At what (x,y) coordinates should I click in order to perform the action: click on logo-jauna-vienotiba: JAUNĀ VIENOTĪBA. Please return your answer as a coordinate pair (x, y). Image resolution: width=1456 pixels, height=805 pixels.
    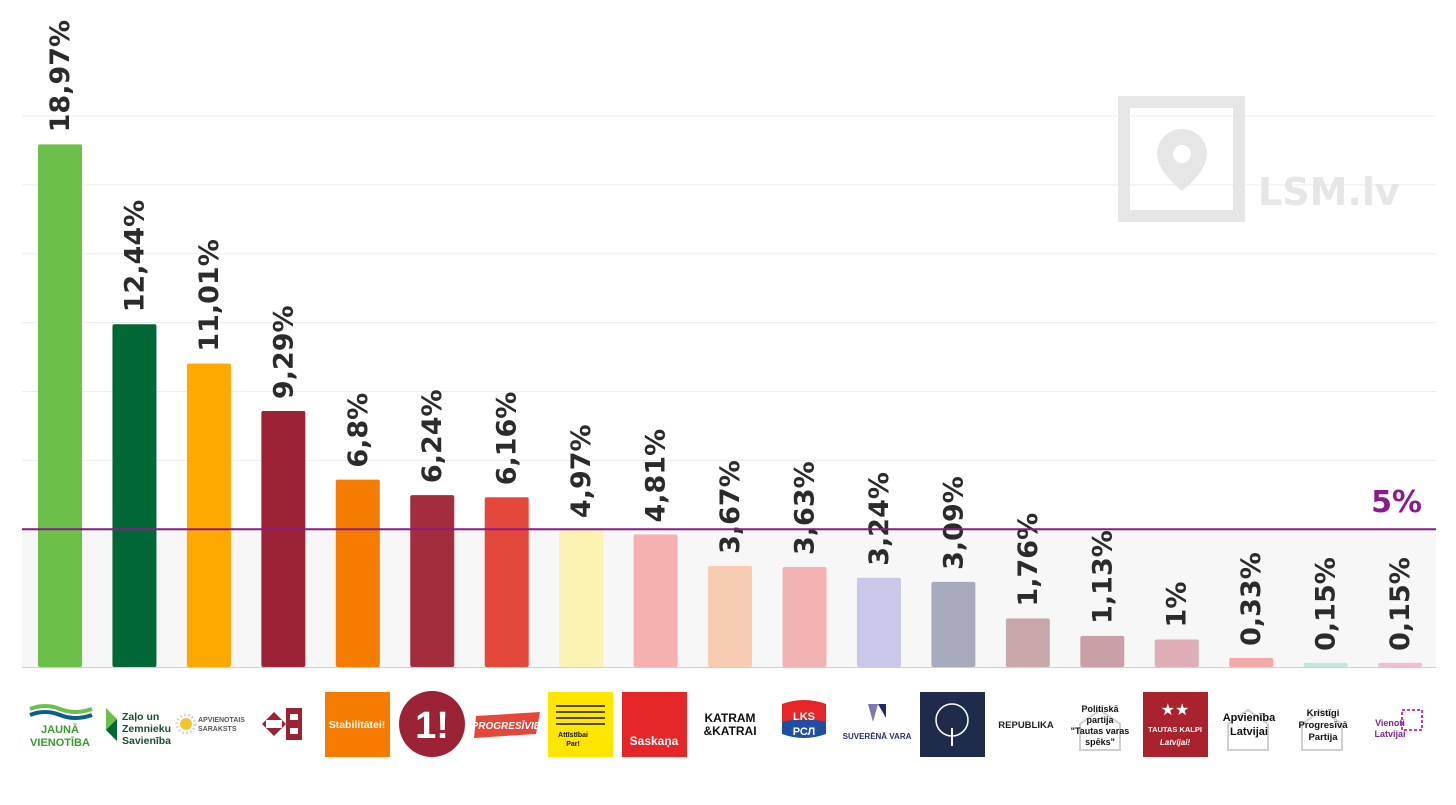
    Looking at the image, I should click on (61, 726).